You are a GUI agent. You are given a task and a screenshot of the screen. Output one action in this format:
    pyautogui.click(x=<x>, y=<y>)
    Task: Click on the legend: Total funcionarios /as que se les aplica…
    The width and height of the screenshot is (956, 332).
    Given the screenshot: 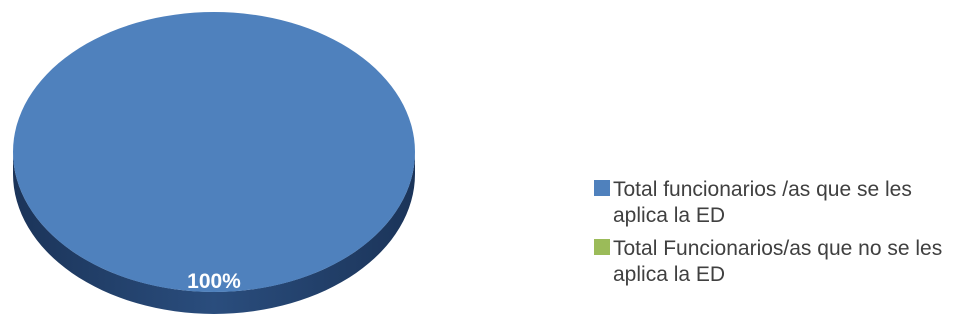 What is the action you would take?
    pyautogui.click(x=774, y=236)
    